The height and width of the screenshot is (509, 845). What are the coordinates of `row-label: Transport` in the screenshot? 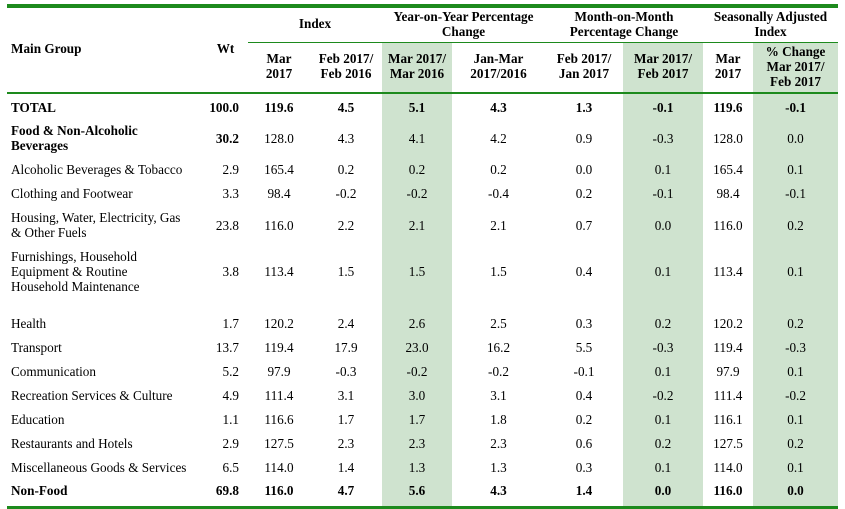 It's located at (36, 347).